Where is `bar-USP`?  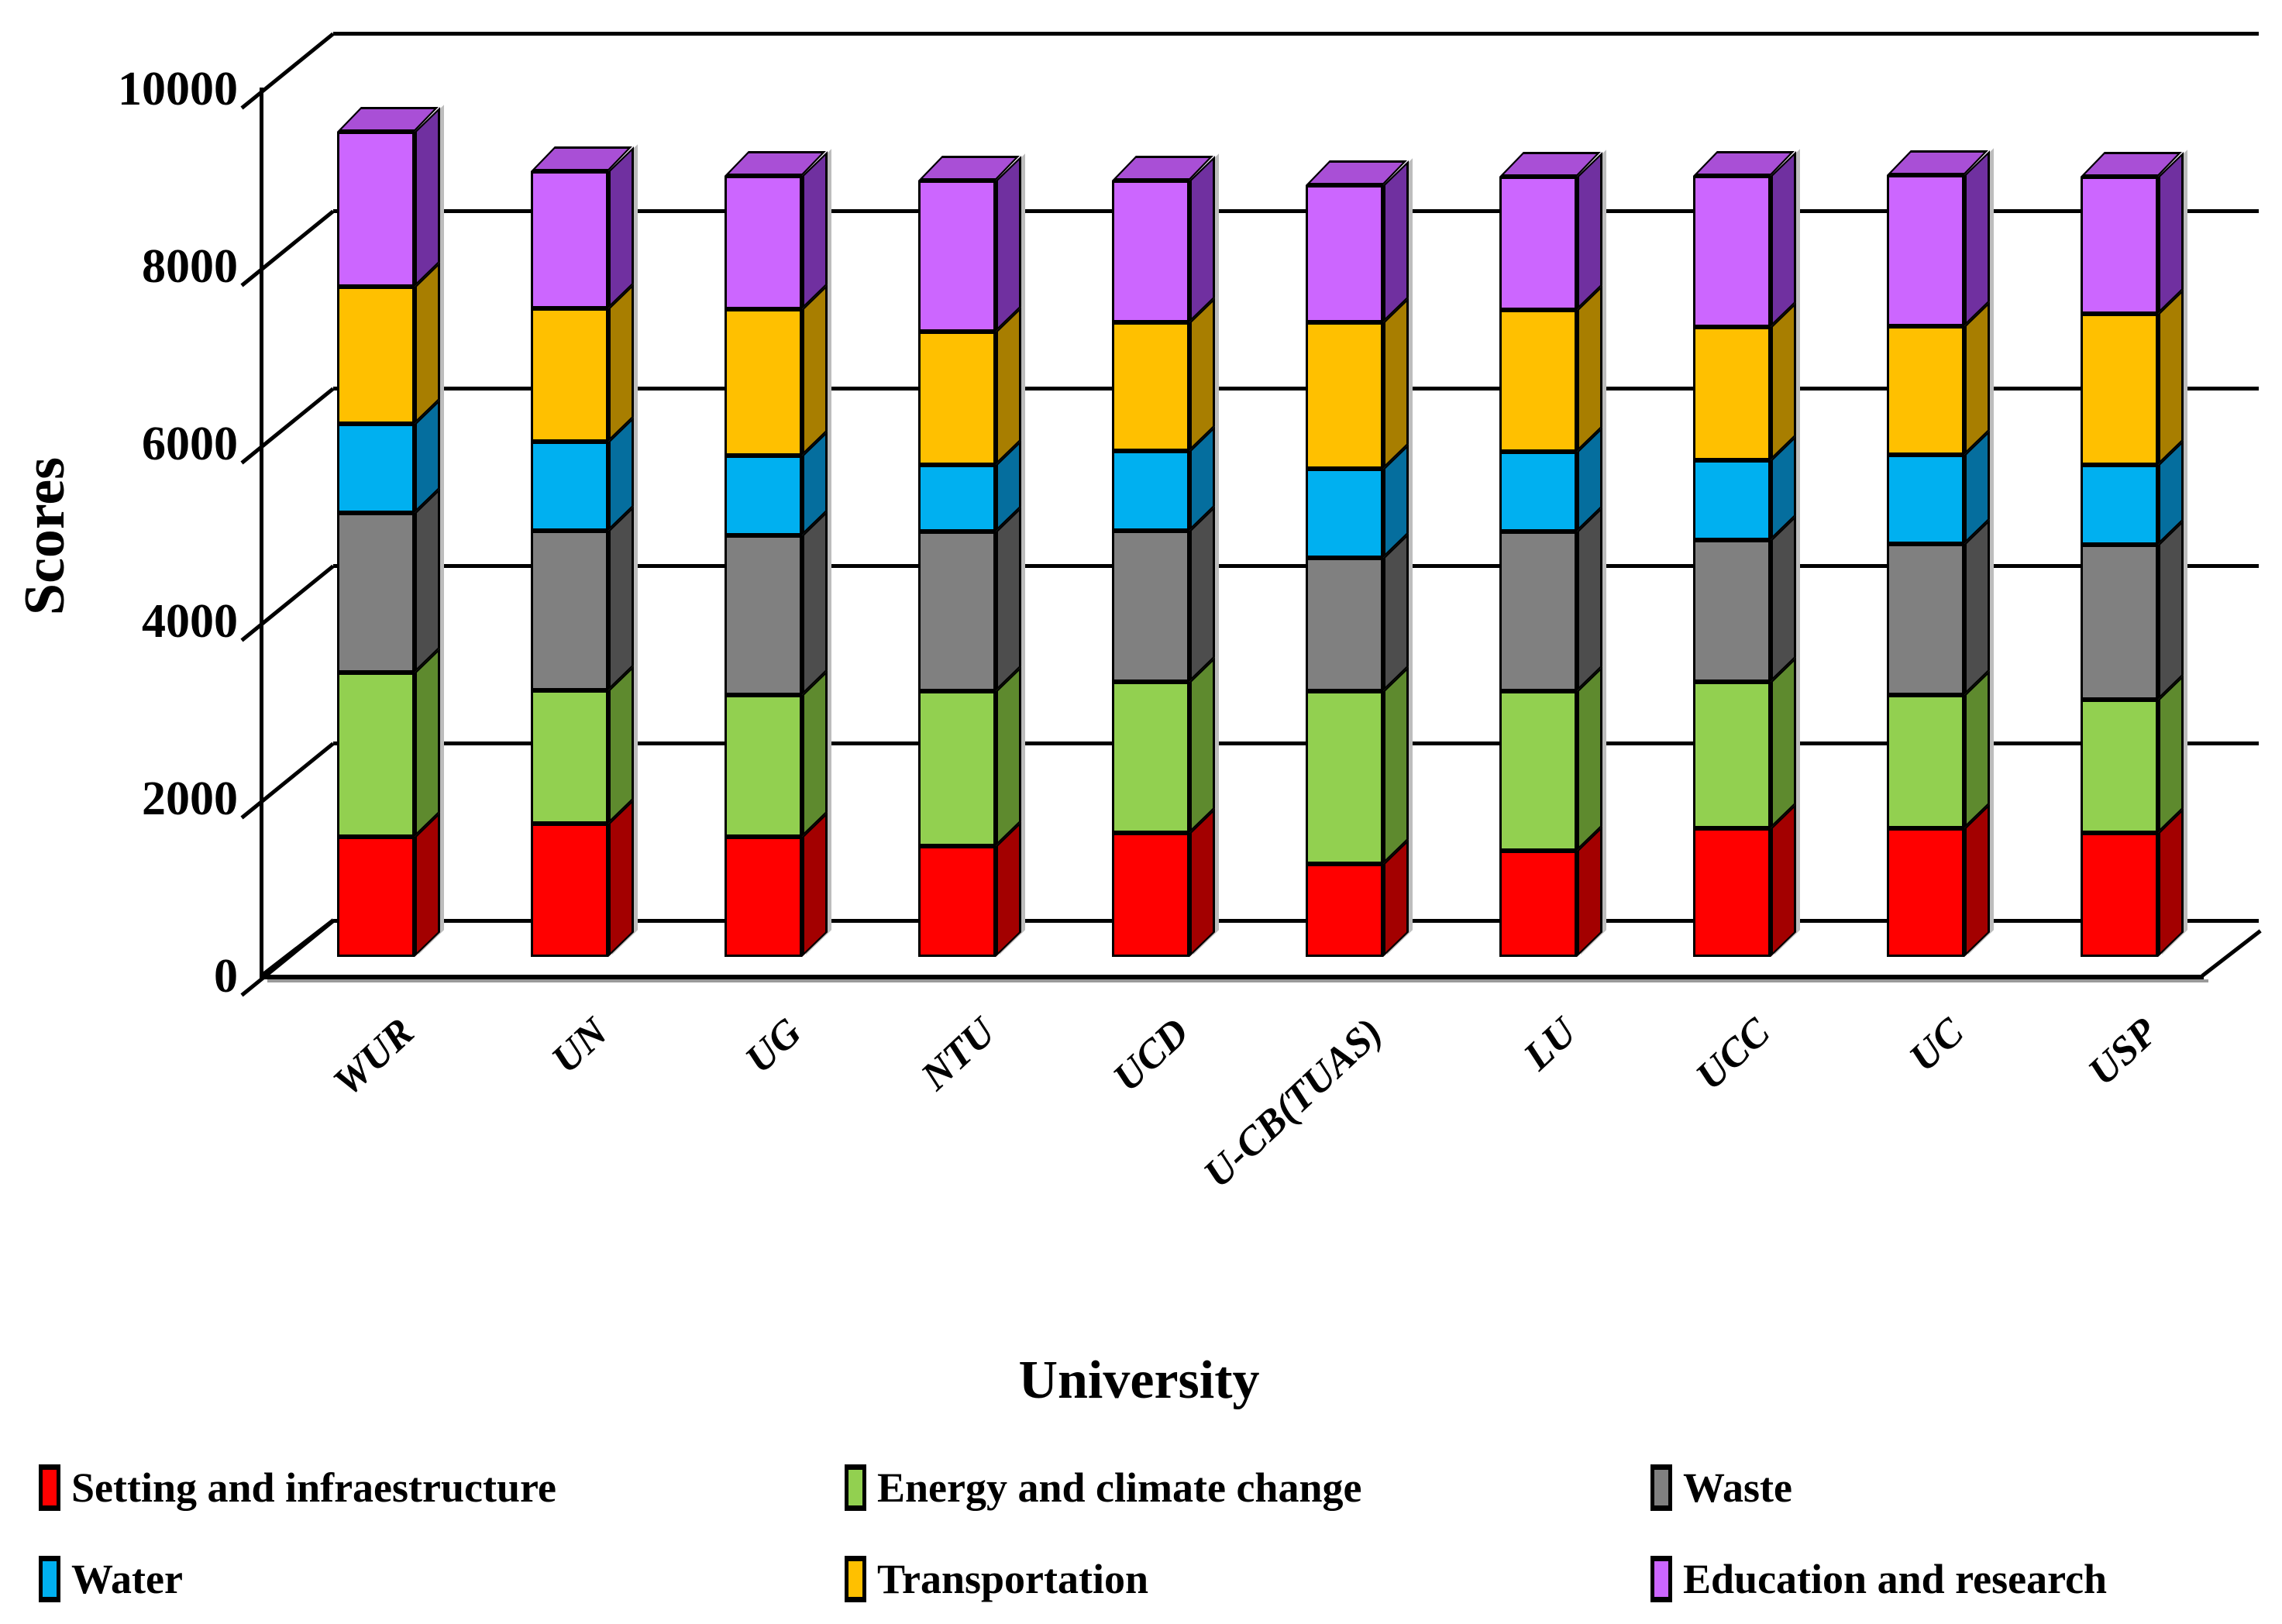
bar-USP is located at coordinates (2132, 554).